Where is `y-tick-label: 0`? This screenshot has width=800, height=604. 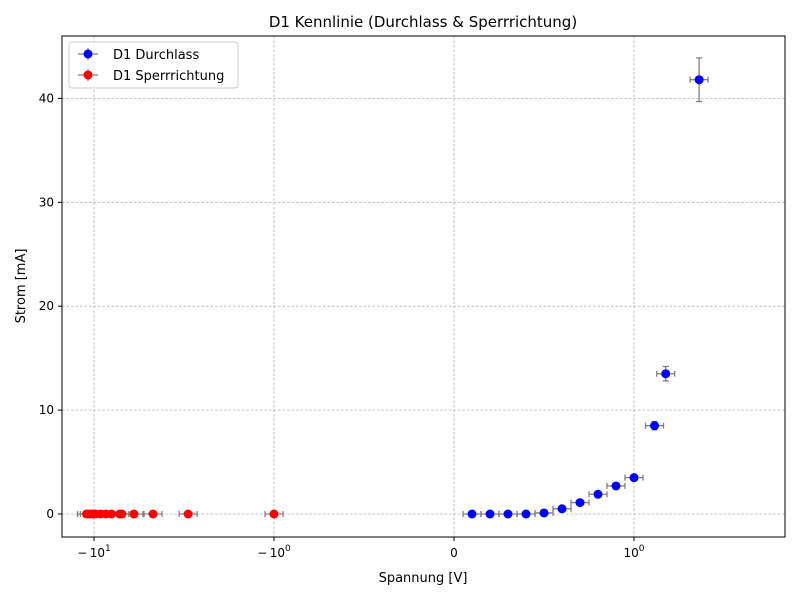
y-tick-label: 0 is located at coordinates (50, 514).